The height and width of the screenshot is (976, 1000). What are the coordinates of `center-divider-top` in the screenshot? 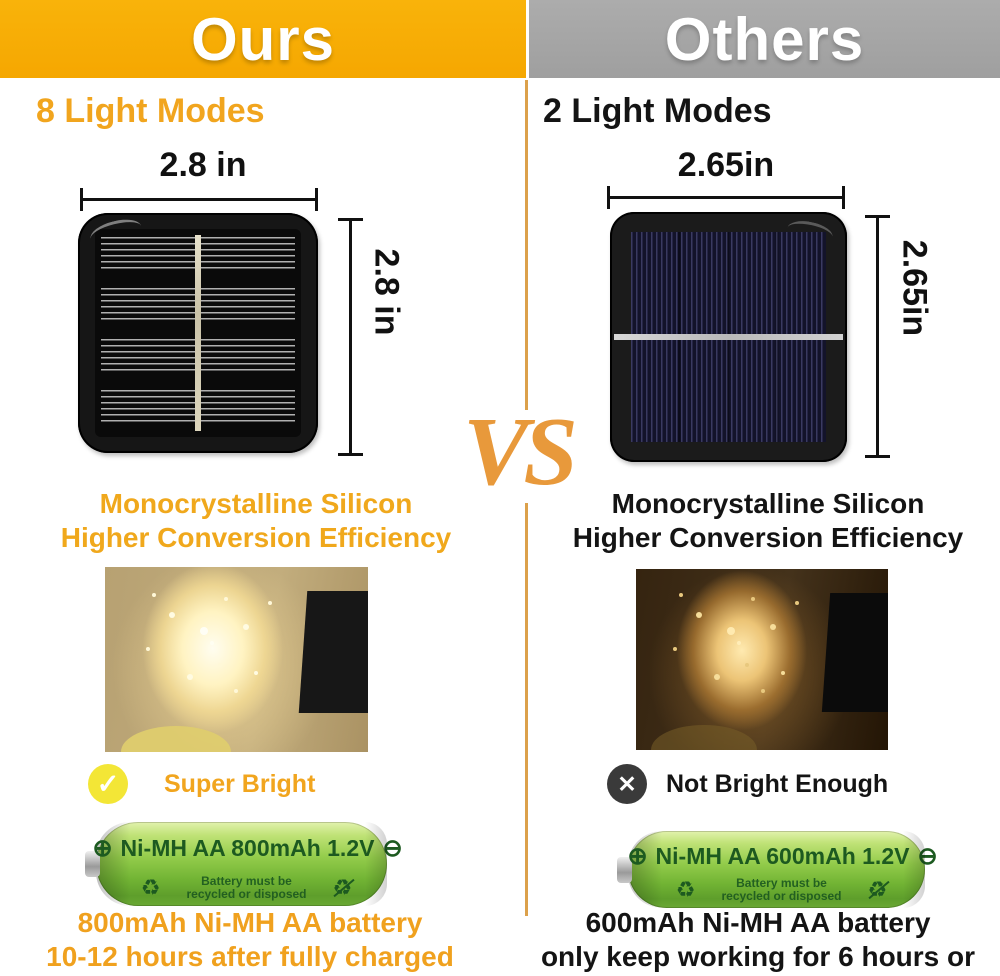 It's located at (526, 245).